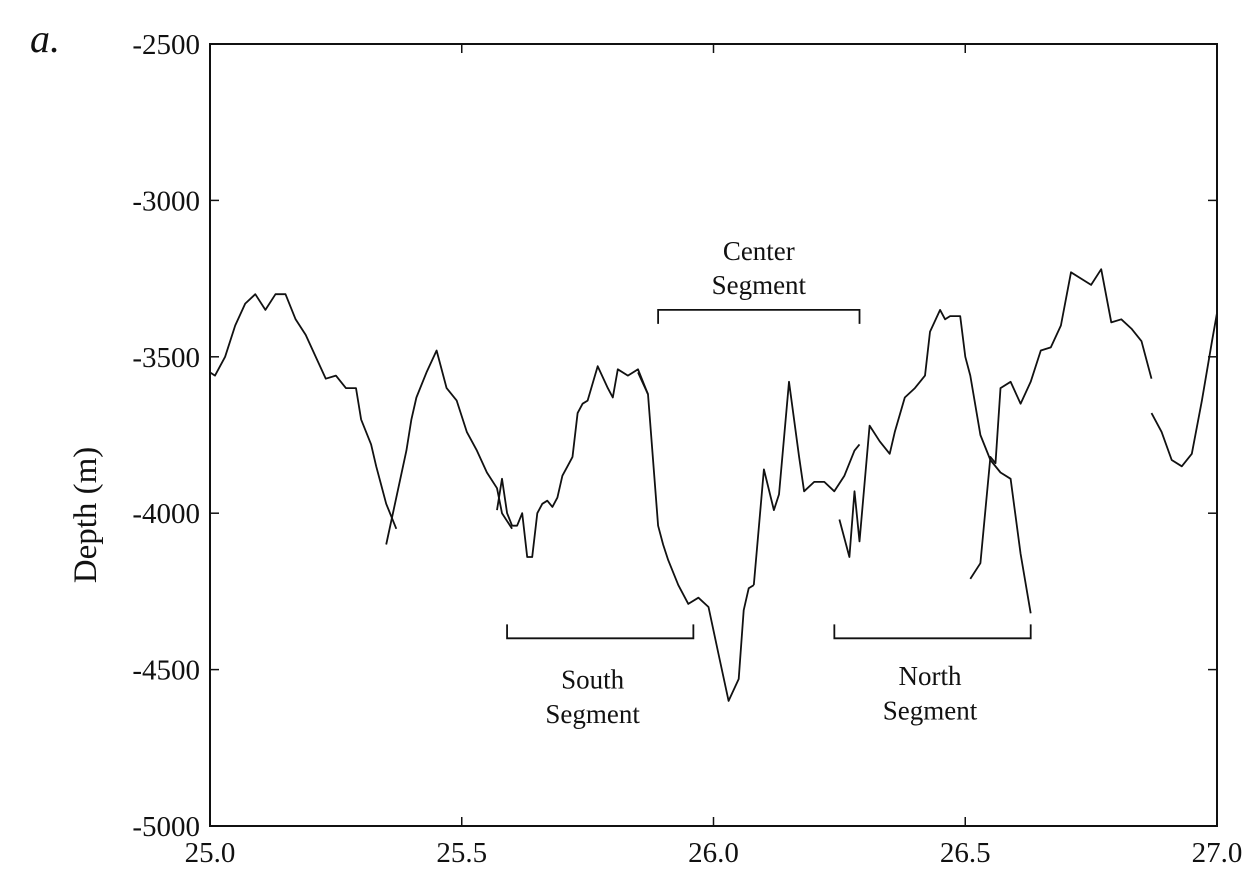 The image size is (1249, 874). Describe the element at coordinates (166, 514) in the screenshot. I see `y-tick-label: -4000` at that location.